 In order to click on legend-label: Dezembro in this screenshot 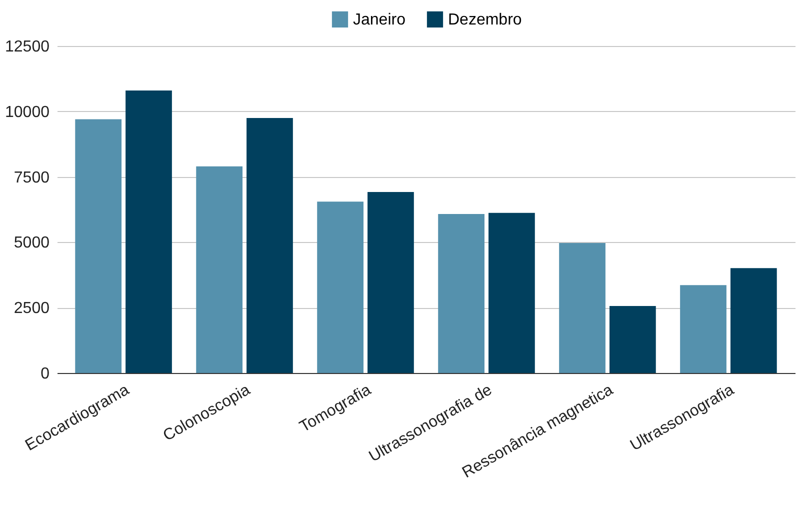, I will do `click(485, 19)`.